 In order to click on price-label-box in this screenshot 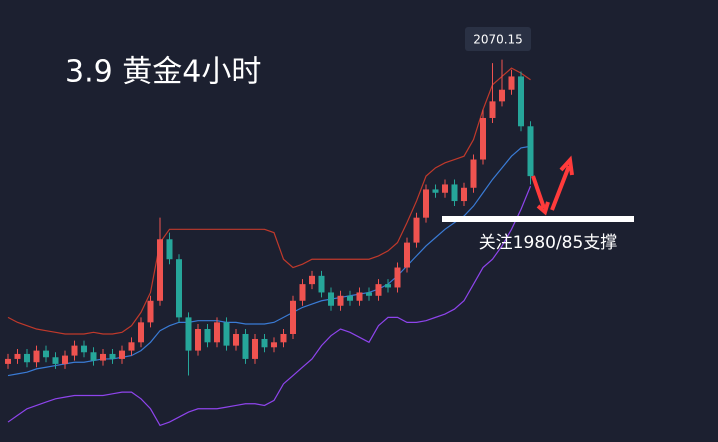, I will do `click(498, 39)`.